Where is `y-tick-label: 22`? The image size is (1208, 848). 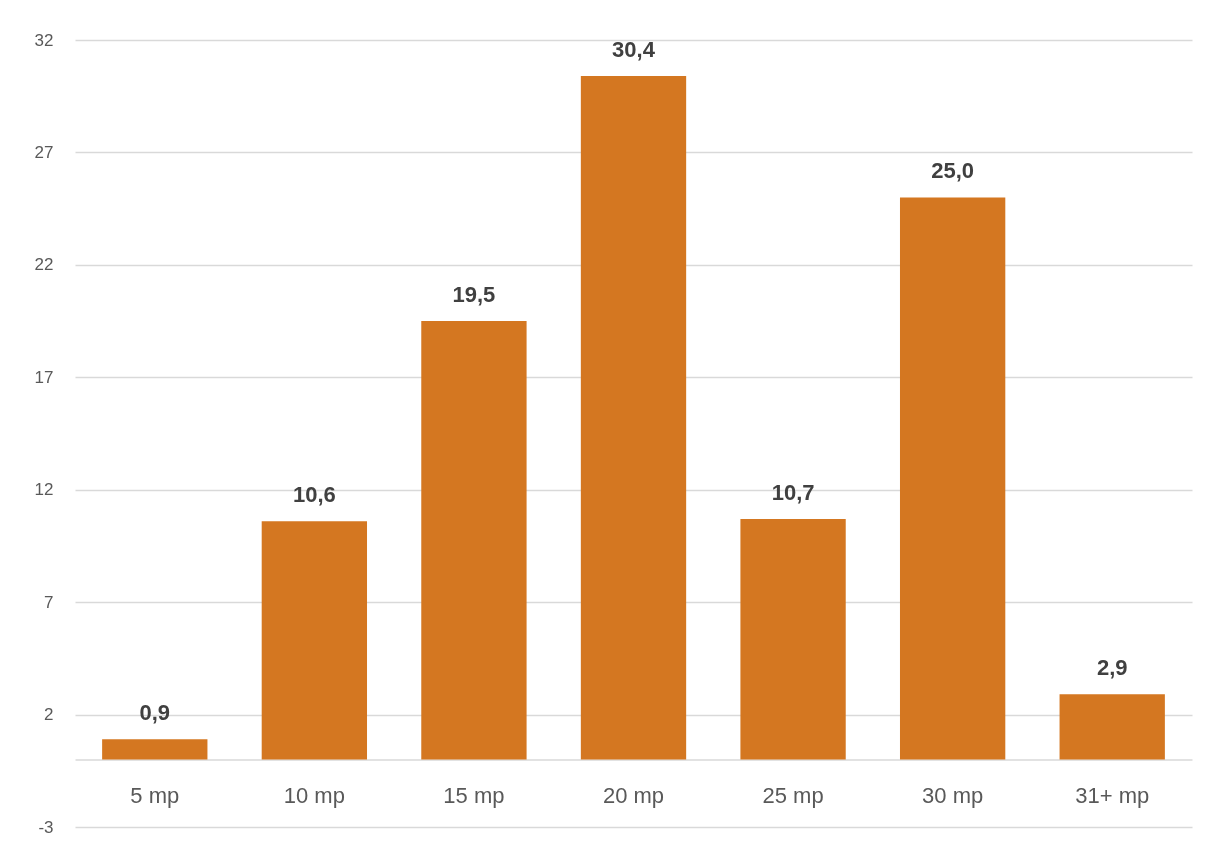
y-tick-label: 22 is located at coordinates (44, 265).